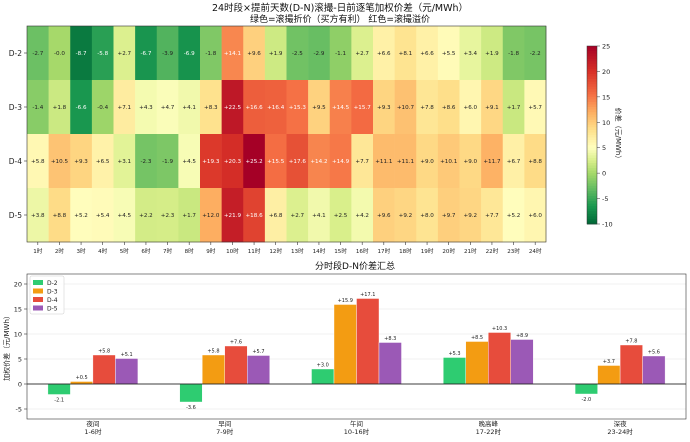 This screenshot has height=442, width=690. Describe the element at coordinates (492, 108) in the screenshot. I see `heatmap-cell-label: +9.1` at that location.